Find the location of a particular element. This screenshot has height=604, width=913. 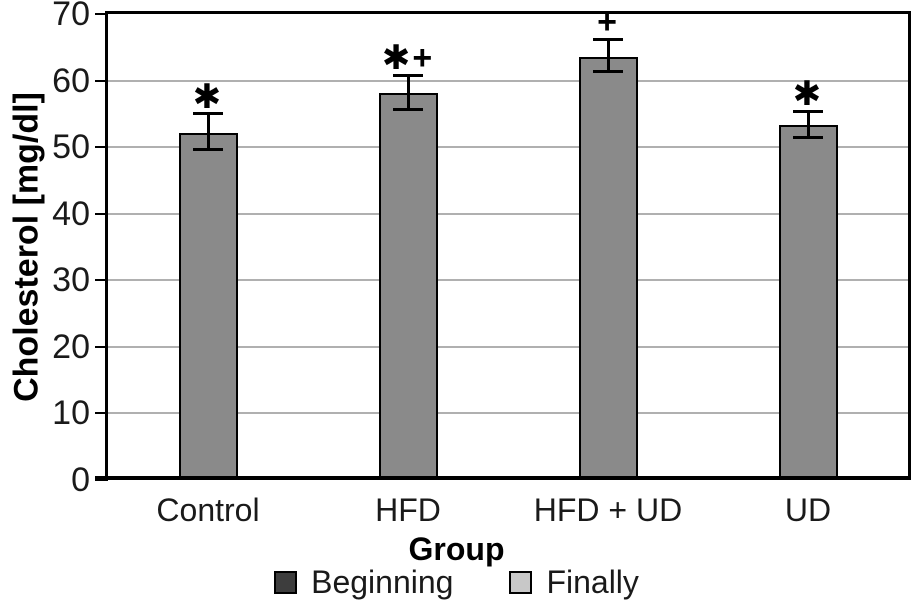

legend-item-finally: Finally is located at coordinates (574, 582).